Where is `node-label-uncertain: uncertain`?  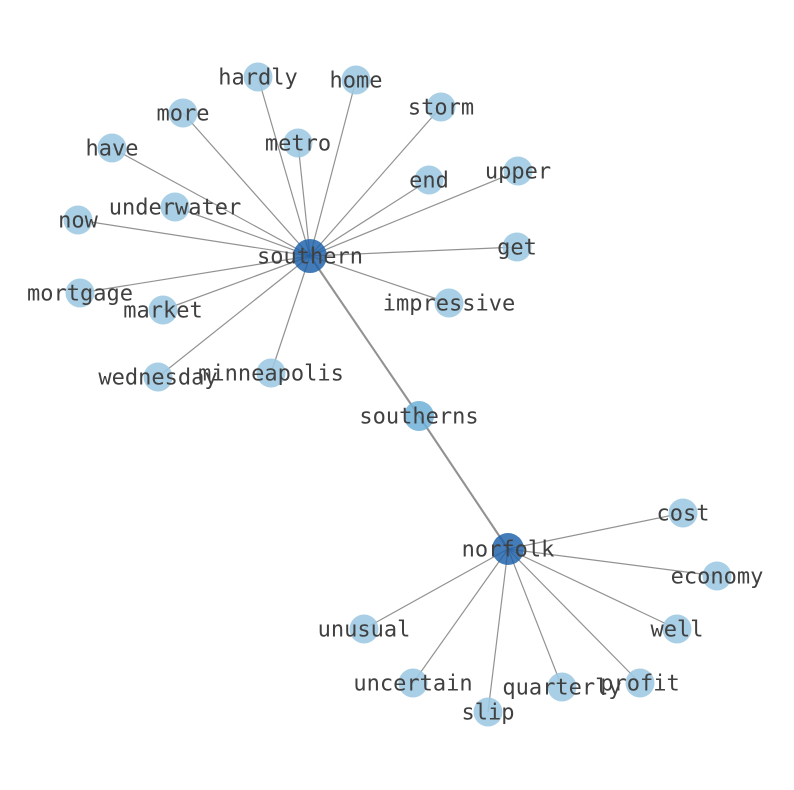 node-label-uncertain: uncertain is located at coordinates (412, 684).